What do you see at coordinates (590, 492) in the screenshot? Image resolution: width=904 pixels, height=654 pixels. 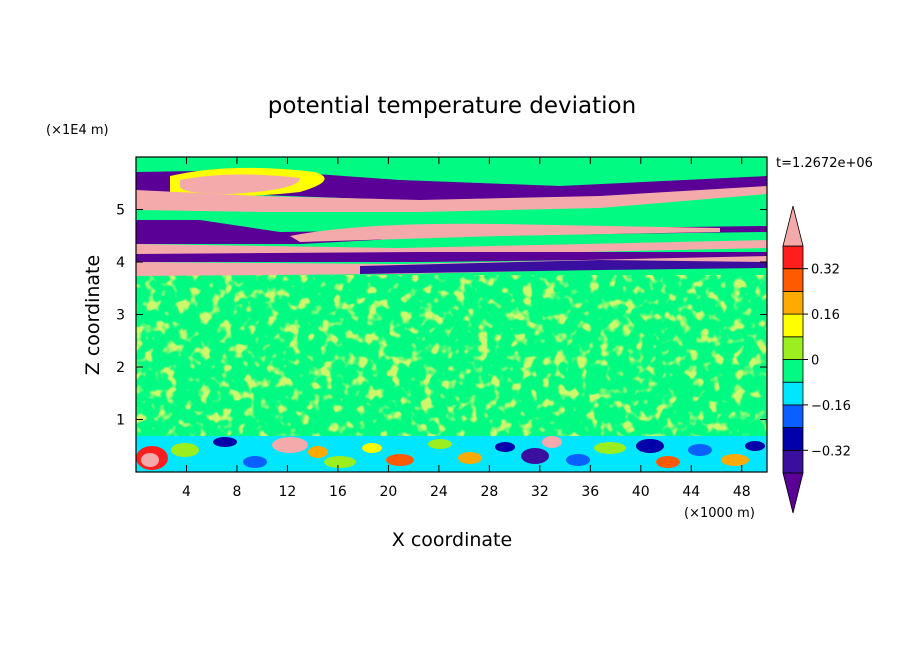 I see `x-tick-label: 36` at bounding box center [590, 492].